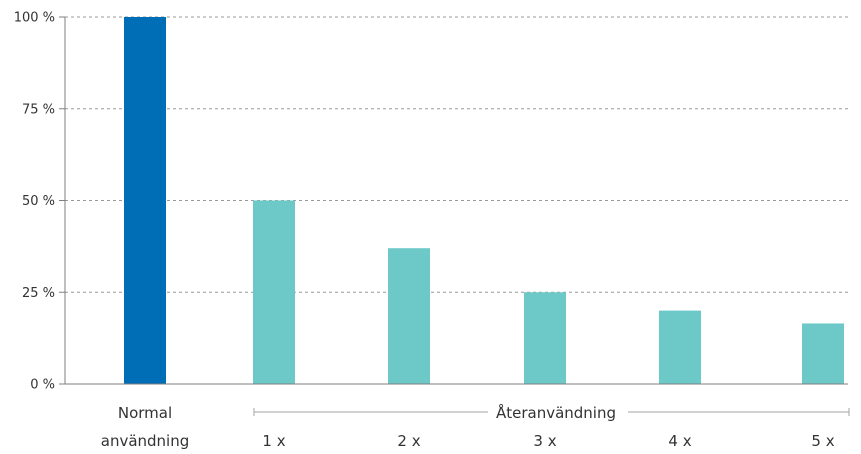 This screenshot has height=454, width=861. What do you see at coordinates (145, 413) in the screenshot?
I see `x-label-1-line-1: Normal` at bounding box center [145, 413].